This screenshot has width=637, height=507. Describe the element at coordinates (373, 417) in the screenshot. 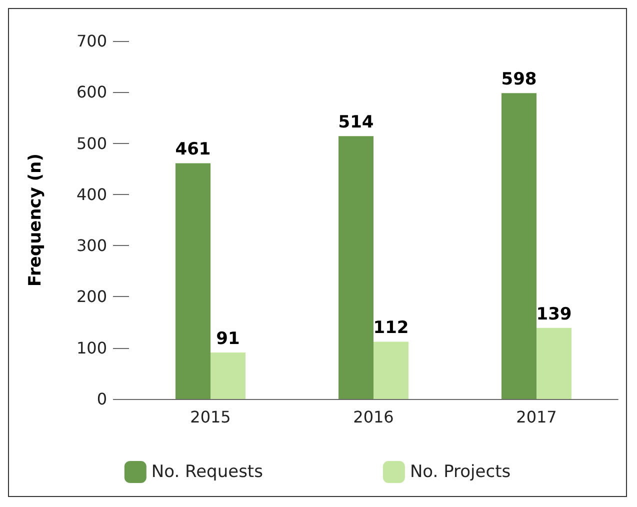

I see `x-tick-label: 2016` at that location.